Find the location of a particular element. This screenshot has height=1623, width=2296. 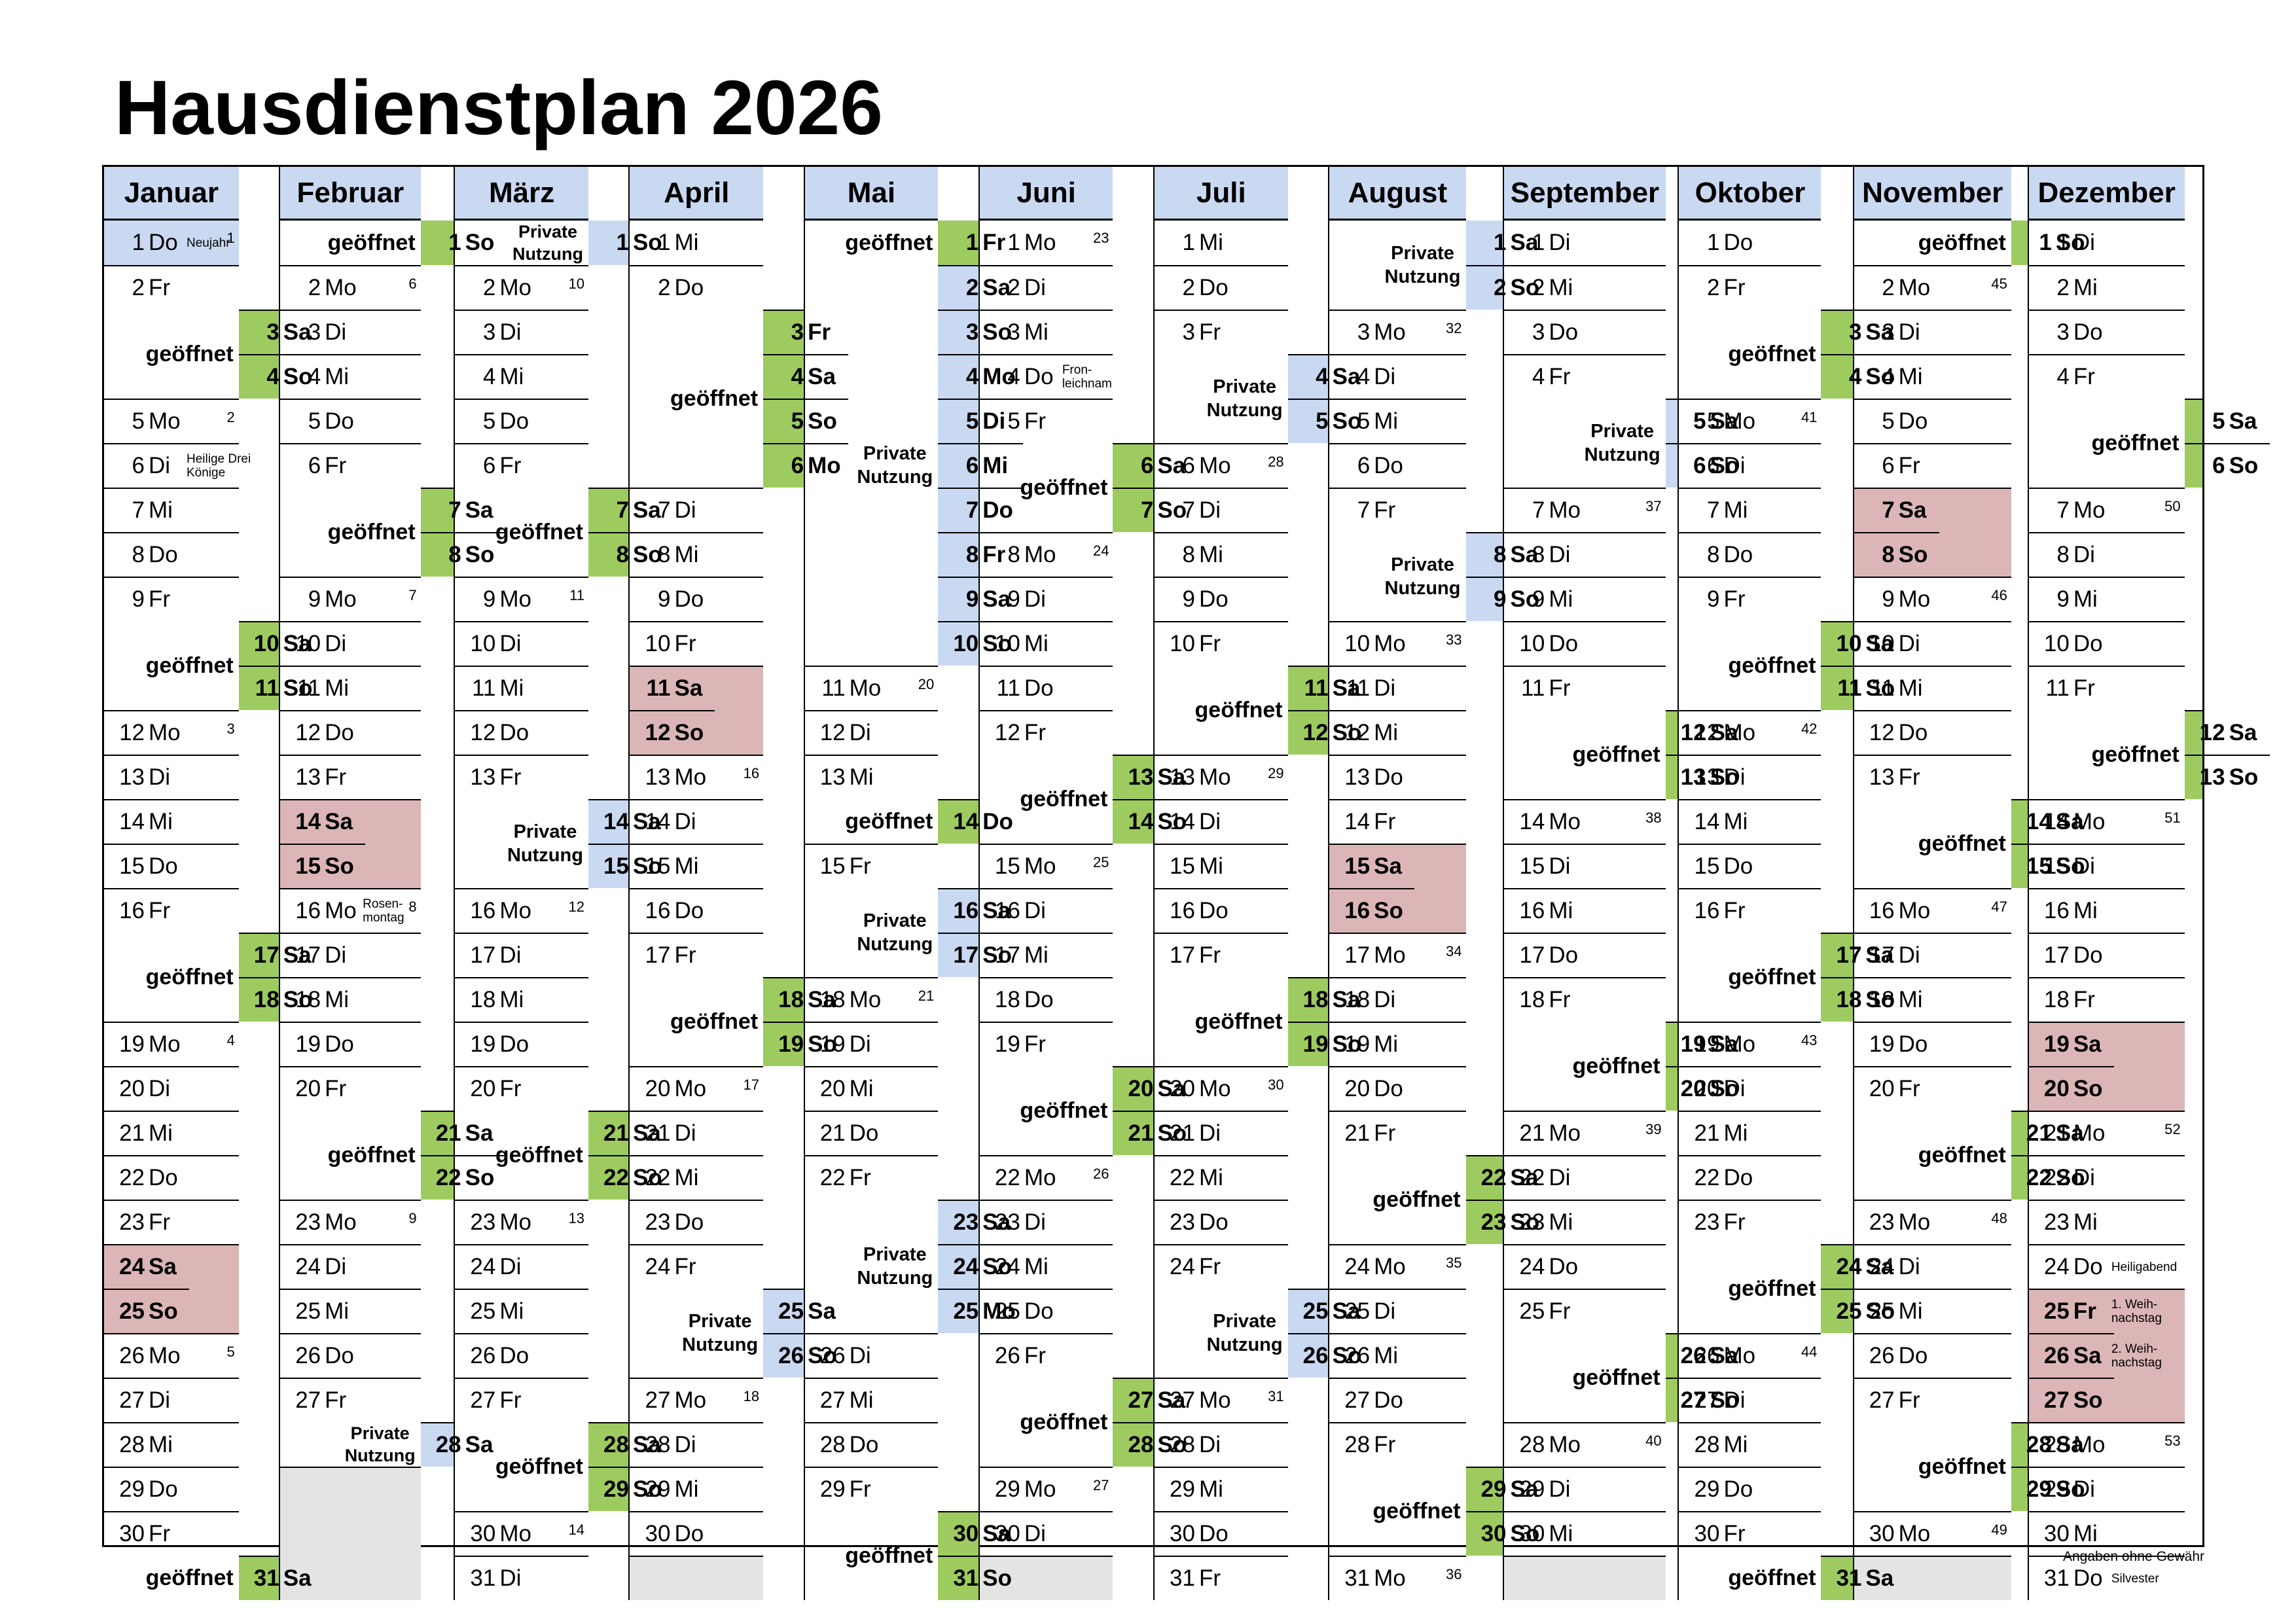

day-number: 9 is located at coordinates (2063, 599).